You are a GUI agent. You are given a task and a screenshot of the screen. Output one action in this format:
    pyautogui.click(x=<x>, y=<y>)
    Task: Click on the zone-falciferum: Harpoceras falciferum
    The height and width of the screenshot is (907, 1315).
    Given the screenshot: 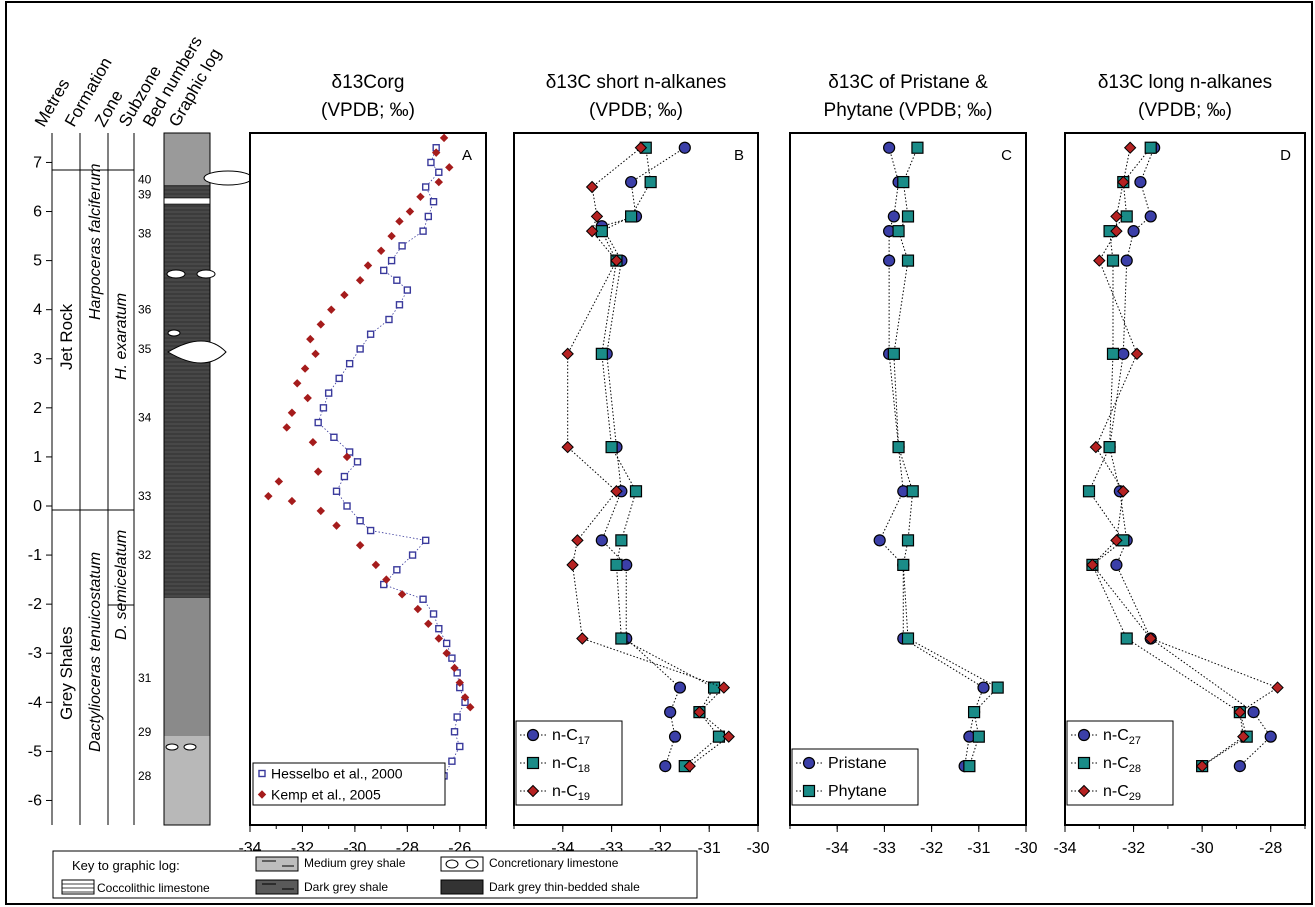 What is the action you would take?
    pyautogui.click(x=95, y=242)
    